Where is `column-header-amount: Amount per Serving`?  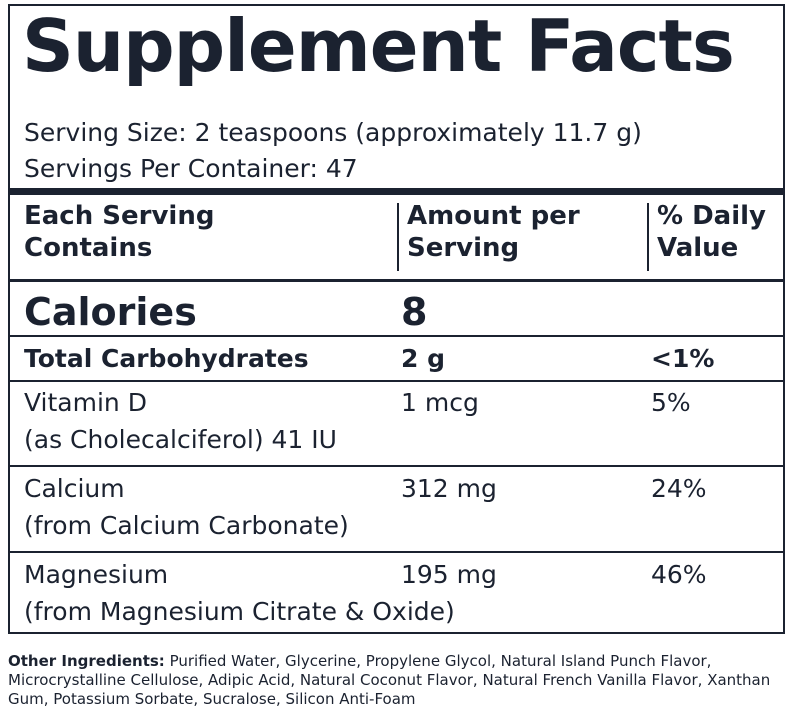
column-header-amount: Amount per Serving is located at coordinates (493, 232).